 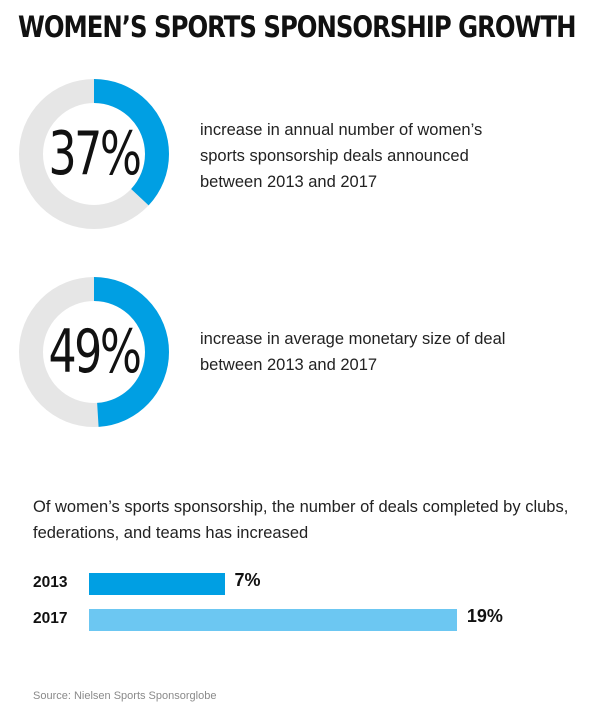 I want to click on bar-row-2013: 2013 7%, so click(x=303, y=583).